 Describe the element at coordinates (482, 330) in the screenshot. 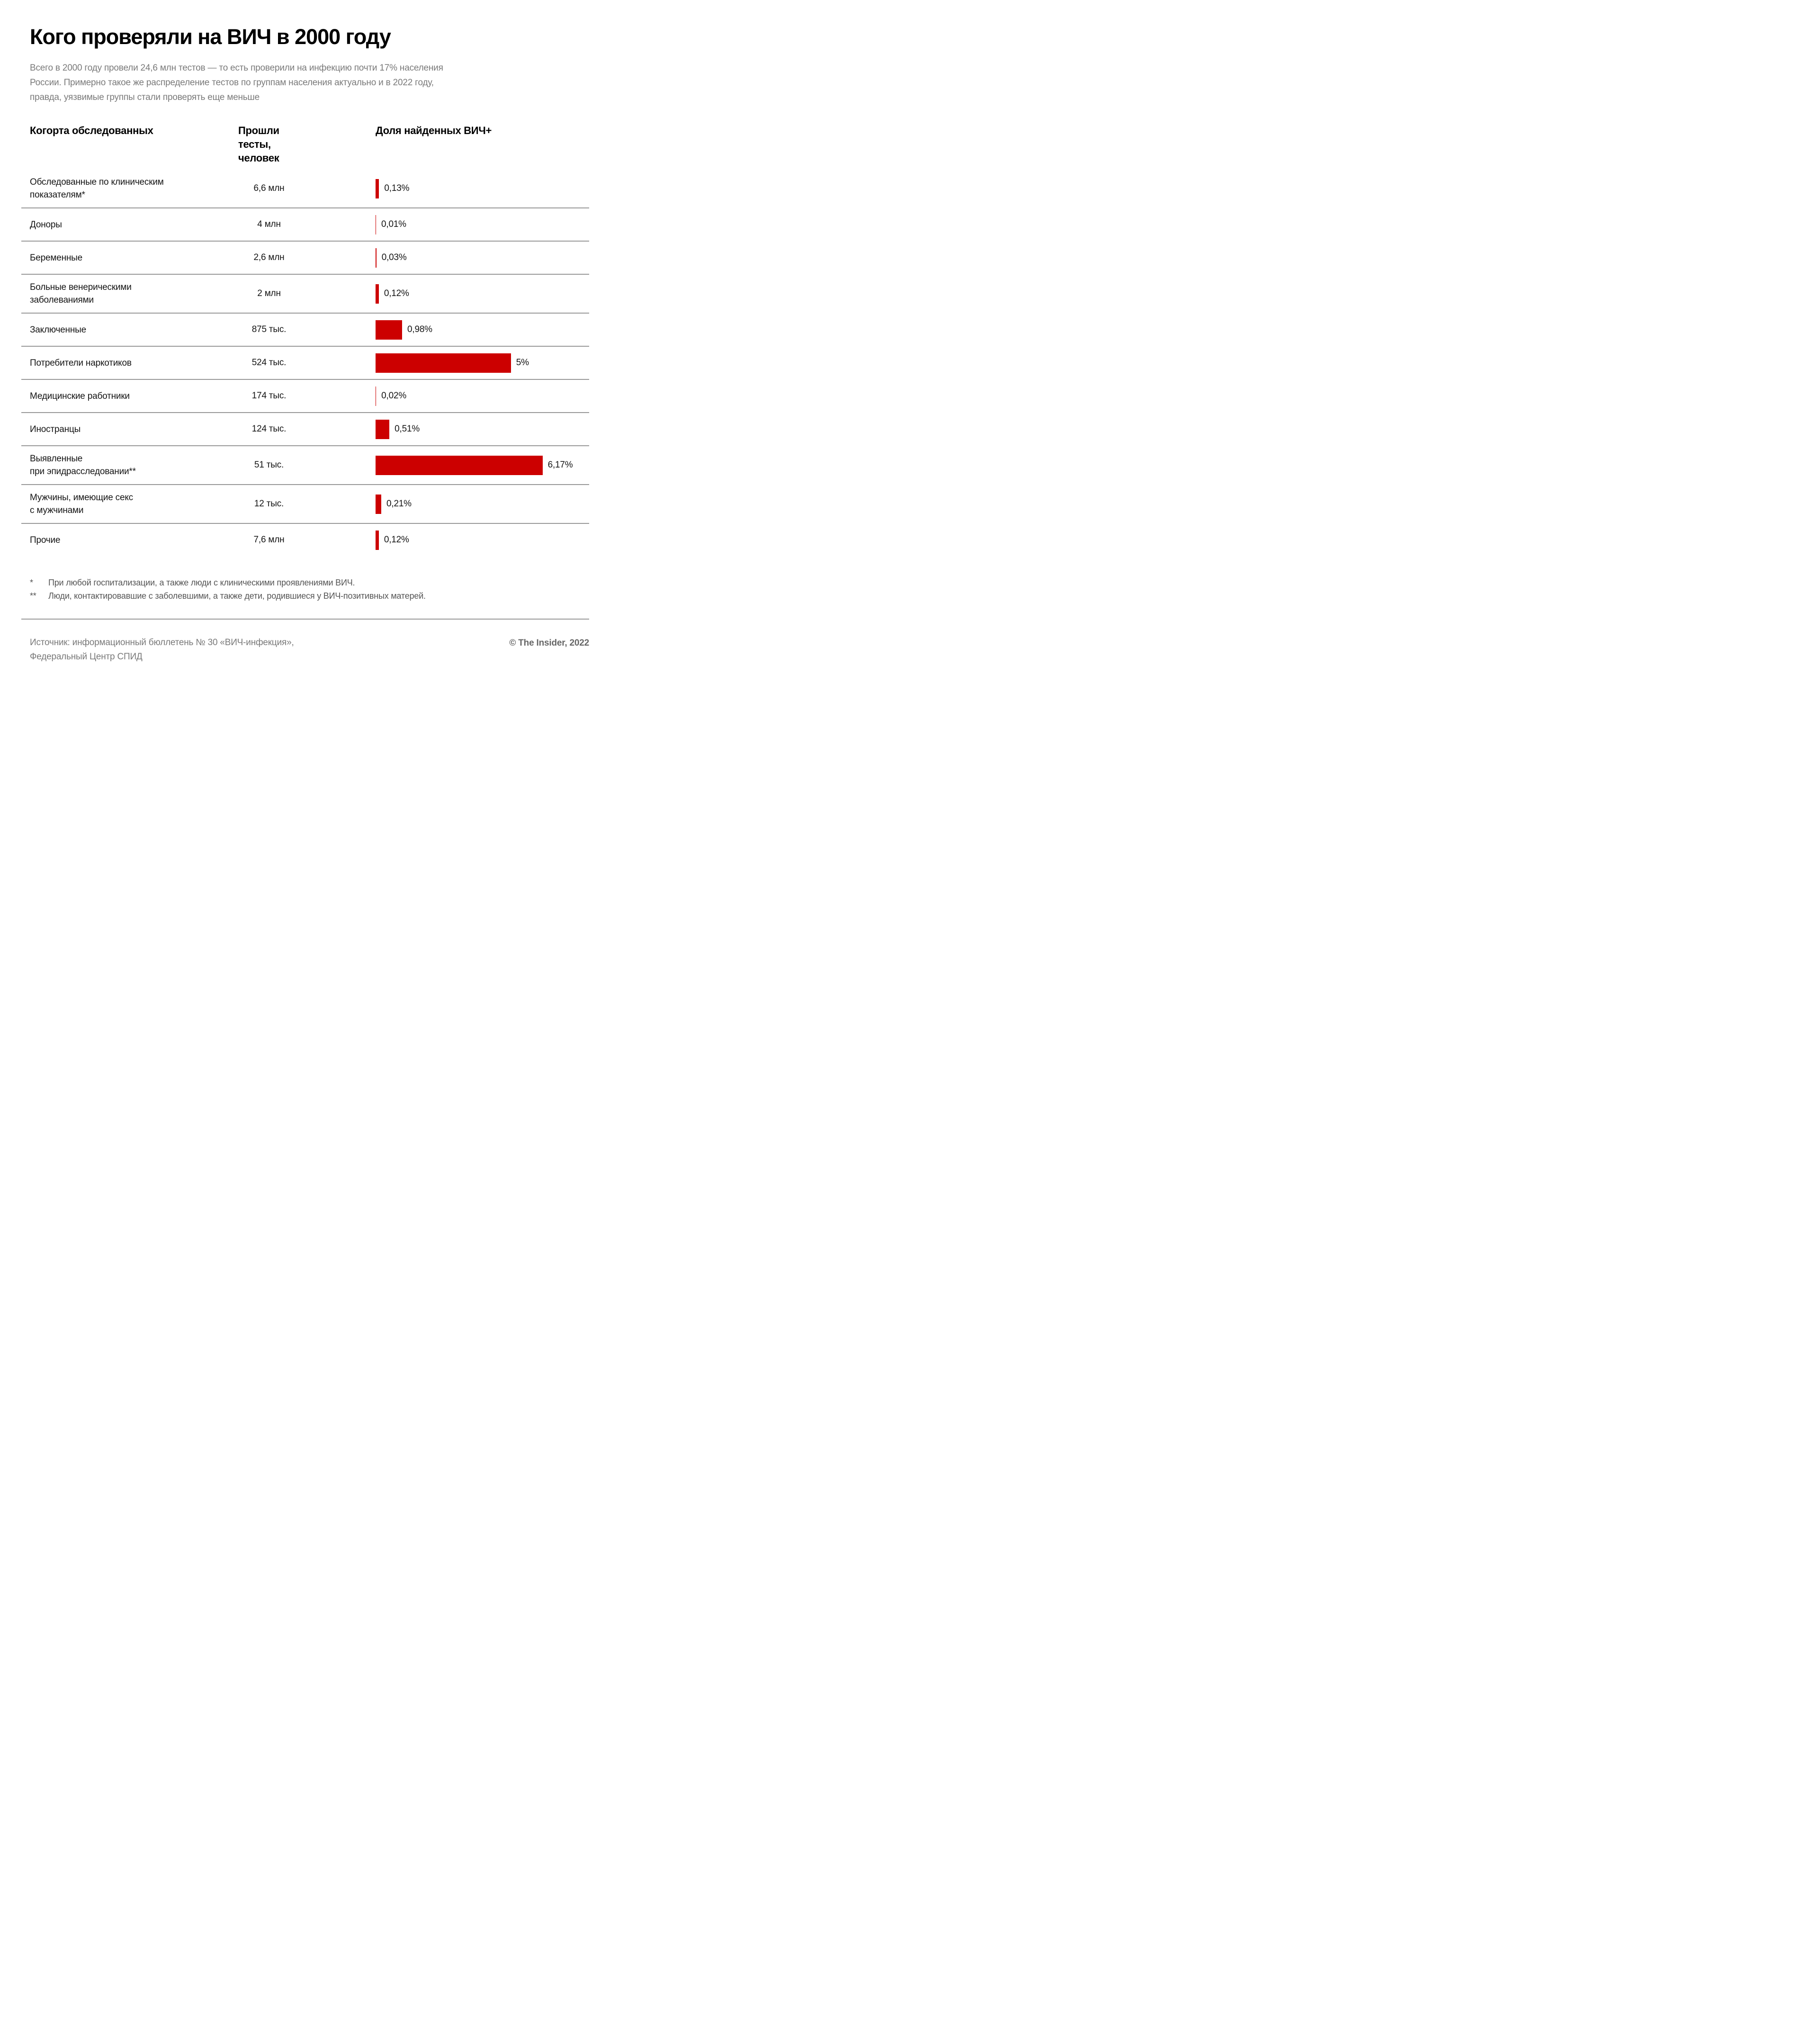

I see `share-bar-cell: 0,98%` at that location.